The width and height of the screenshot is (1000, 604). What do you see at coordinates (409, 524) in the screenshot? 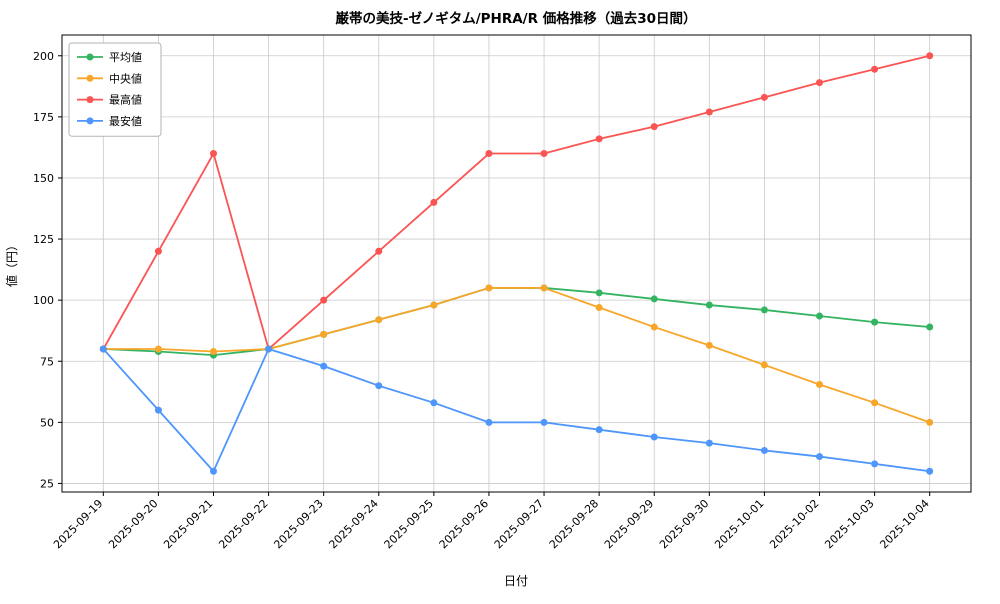
I see `x-tick-label: 2025-09-25` at bounding box center [409, 524].